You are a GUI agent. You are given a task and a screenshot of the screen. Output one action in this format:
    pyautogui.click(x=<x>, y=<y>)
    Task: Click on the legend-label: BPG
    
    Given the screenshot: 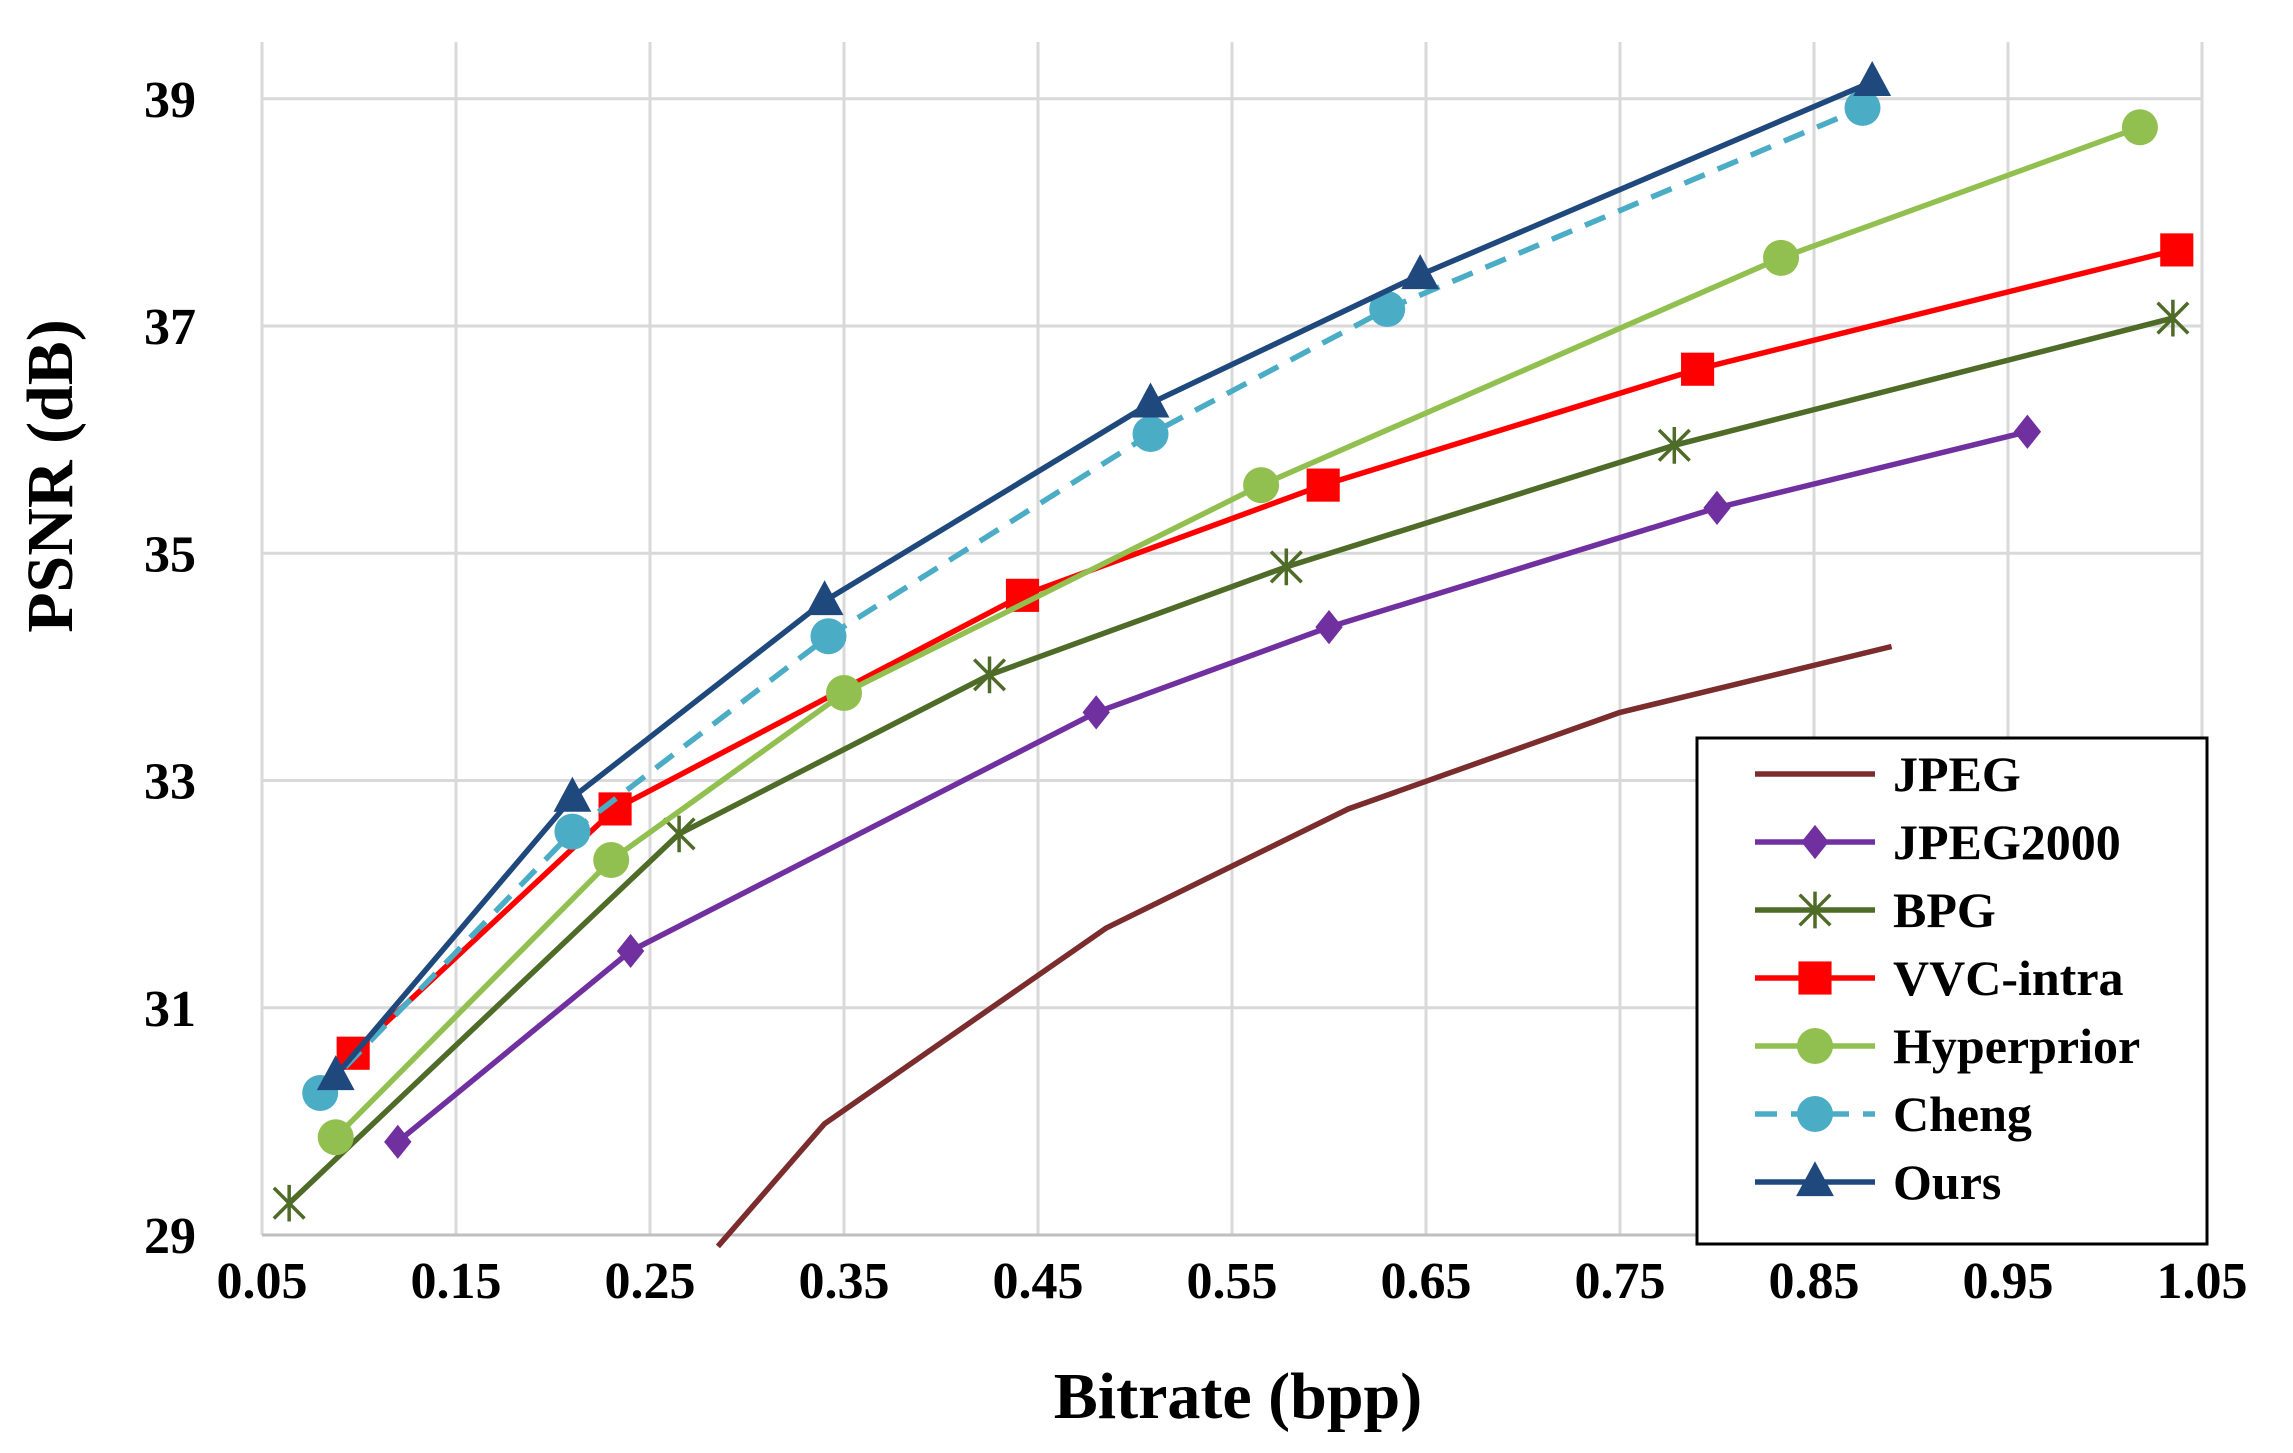 What is the action you would take?
    pyautogui.click(x=1944, y=910)
    